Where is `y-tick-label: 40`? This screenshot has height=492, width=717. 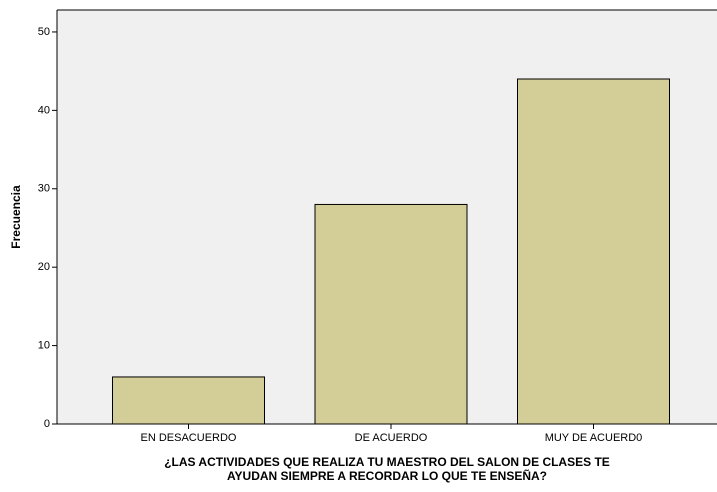 y-tick-label: 40 is located at coordinates (44, 110).